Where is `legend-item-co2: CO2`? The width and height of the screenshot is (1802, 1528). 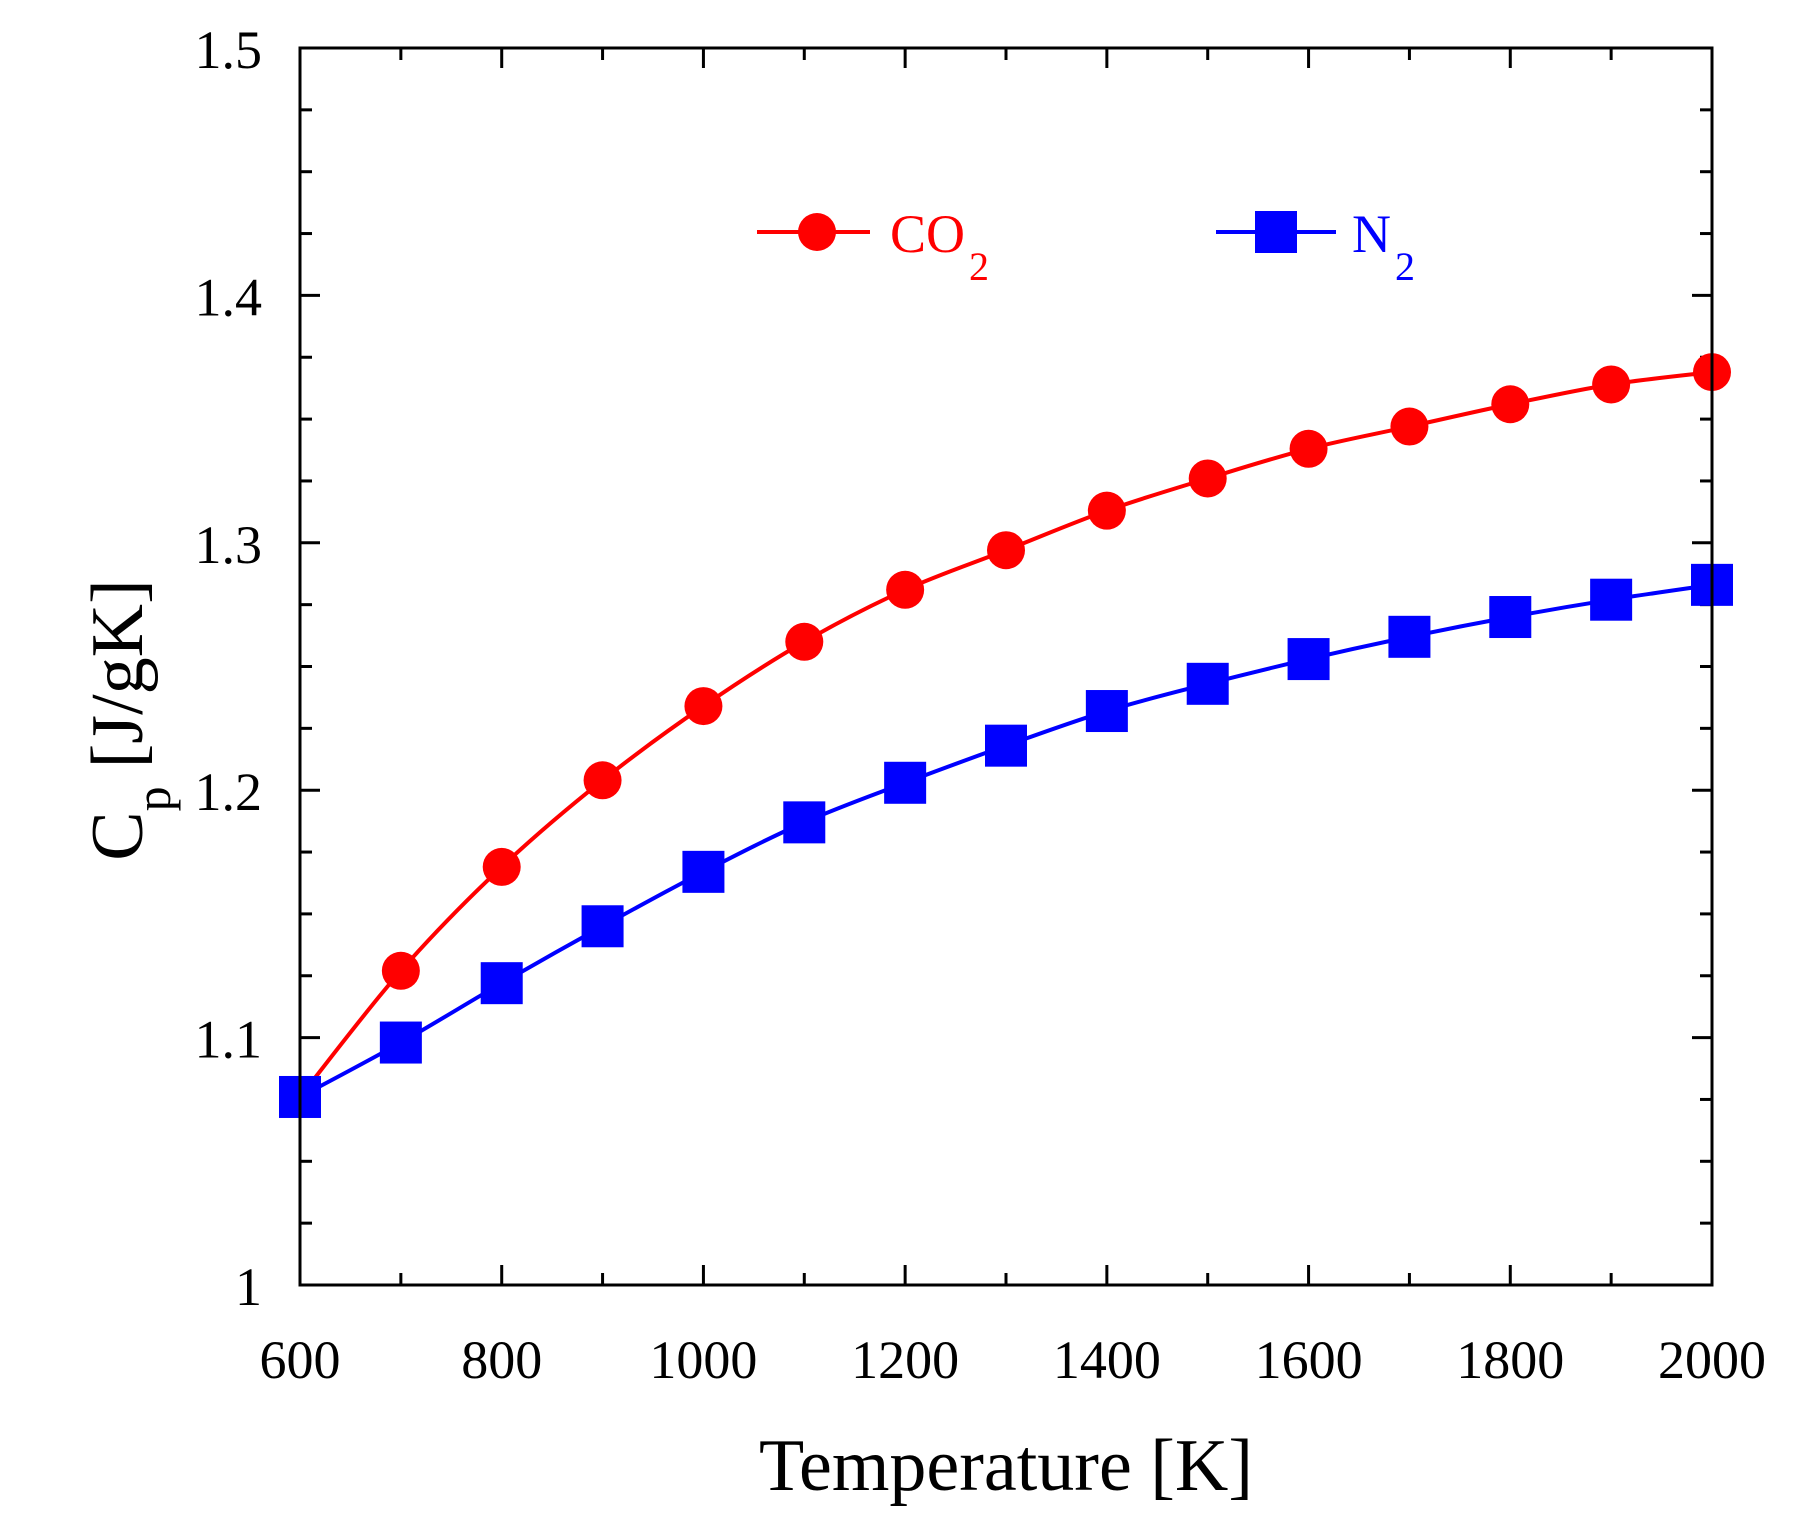 legend-item-co2: CO2 is located at coordinates (873, 246).